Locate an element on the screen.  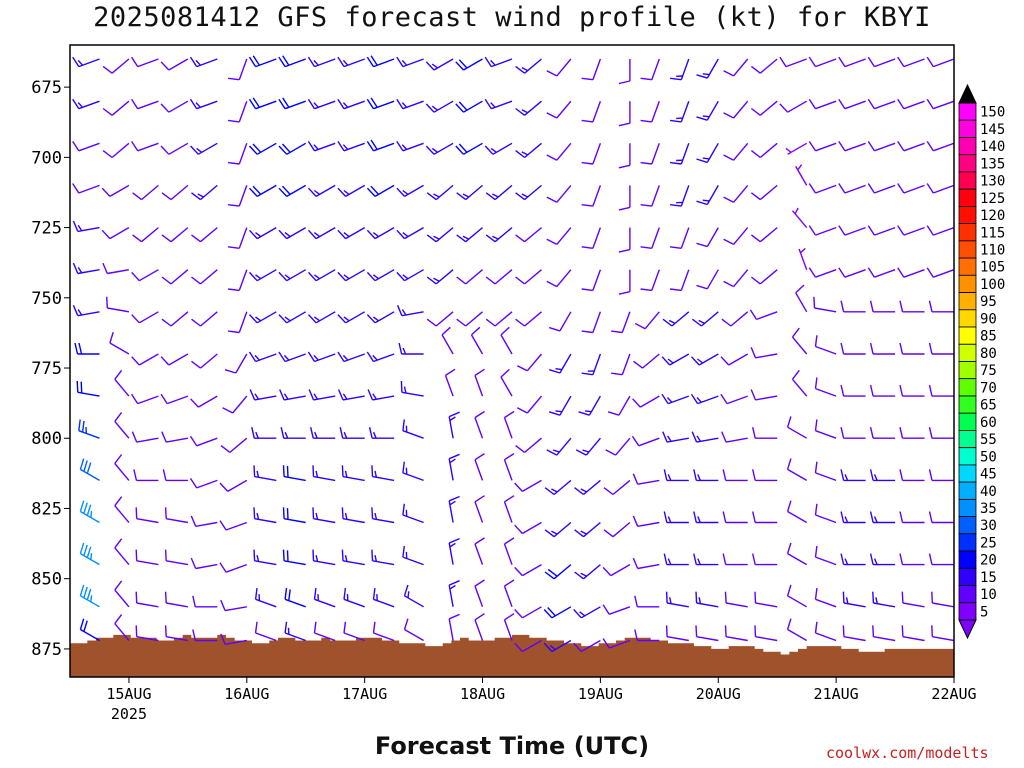
y-tick-label: 700 is located at coordinates (46, 158).